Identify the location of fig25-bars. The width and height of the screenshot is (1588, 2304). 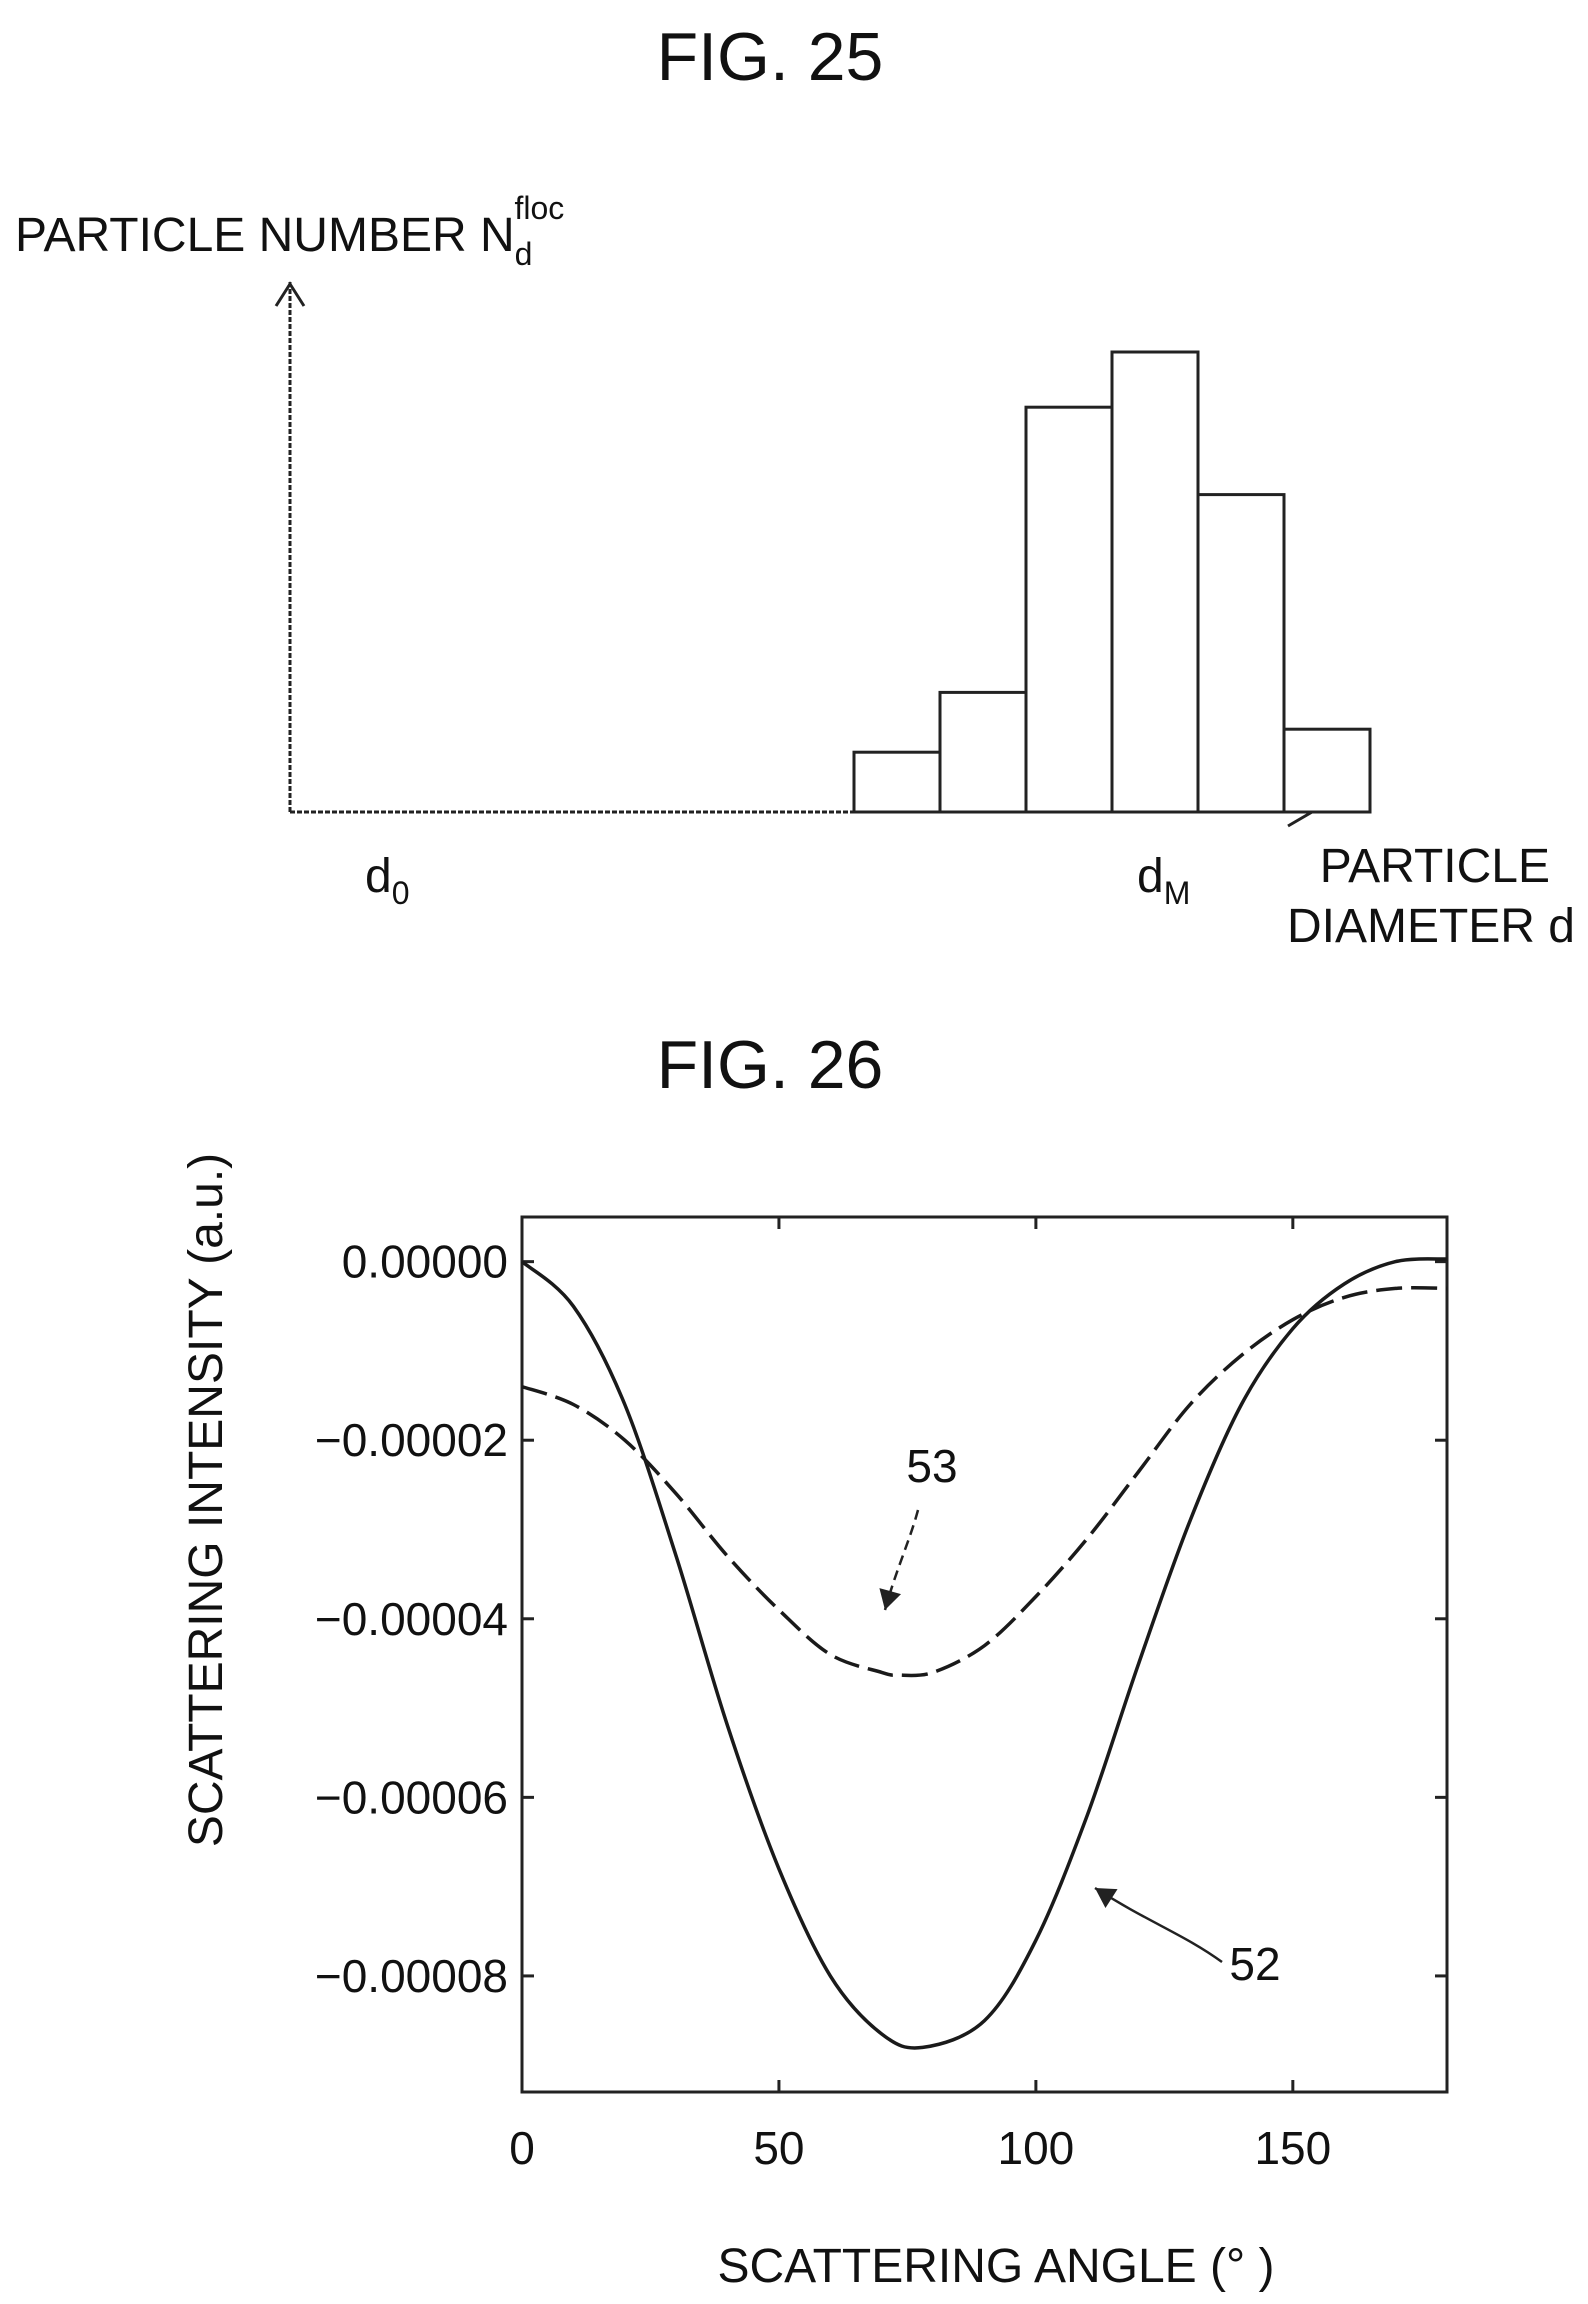
(1112, 582).